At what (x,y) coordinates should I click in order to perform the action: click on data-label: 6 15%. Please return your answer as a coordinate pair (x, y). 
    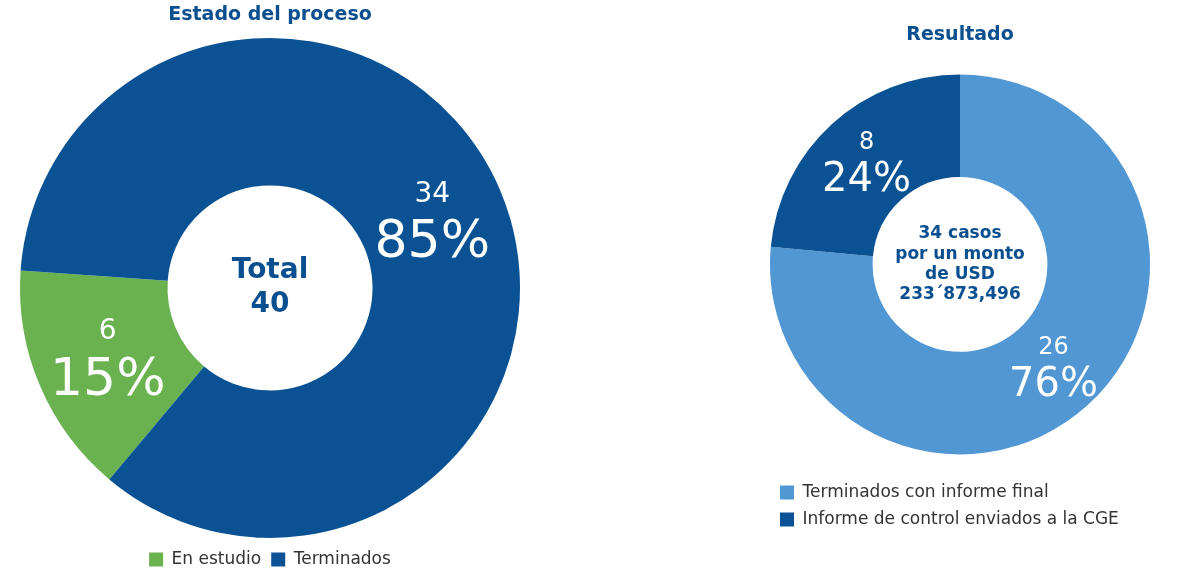
    Looking at the image, I should click on (107, 360).